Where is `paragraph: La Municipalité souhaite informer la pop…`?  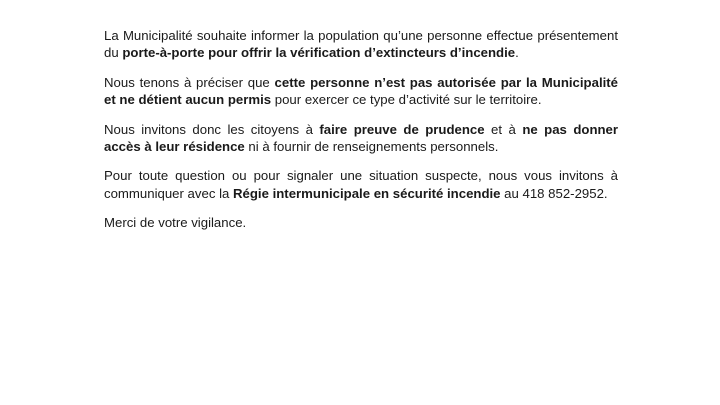 paragraph: La Municipalité souhaite informer la pop… is located at coordinates (361, 44).